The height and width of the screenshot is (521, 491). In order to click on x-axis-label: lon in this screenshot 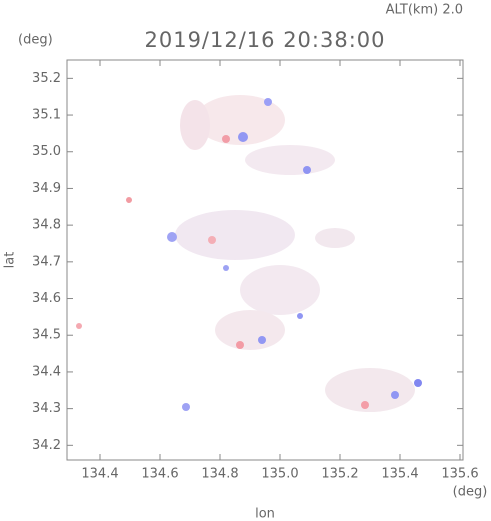, I will do `click(265, 514)`.